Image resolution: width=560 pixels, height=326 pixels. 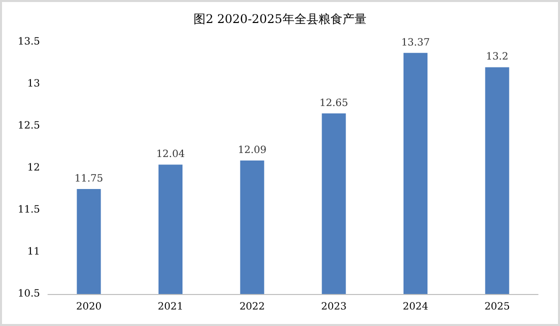 What do you see at coordinates (415, 307) in the screenshot?
I see `x-tick-label: 2024` at bounding box center [415, 307].